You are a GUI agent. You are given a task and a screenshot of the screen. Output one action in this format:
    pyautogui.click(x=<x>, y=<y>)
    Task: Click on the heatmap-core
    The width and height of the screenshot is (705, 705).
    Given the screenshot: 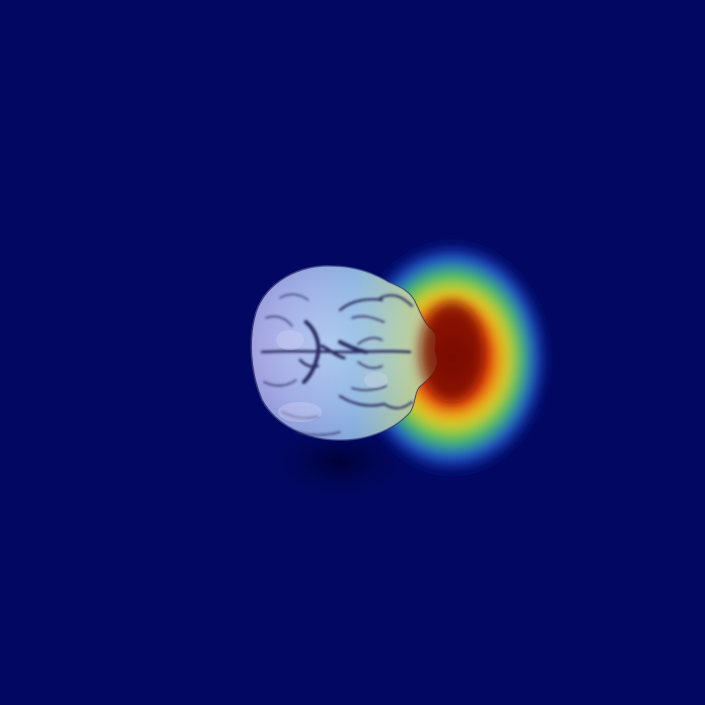 What is the action you would take?
    pyautogui.click(x=452, y=352)
    